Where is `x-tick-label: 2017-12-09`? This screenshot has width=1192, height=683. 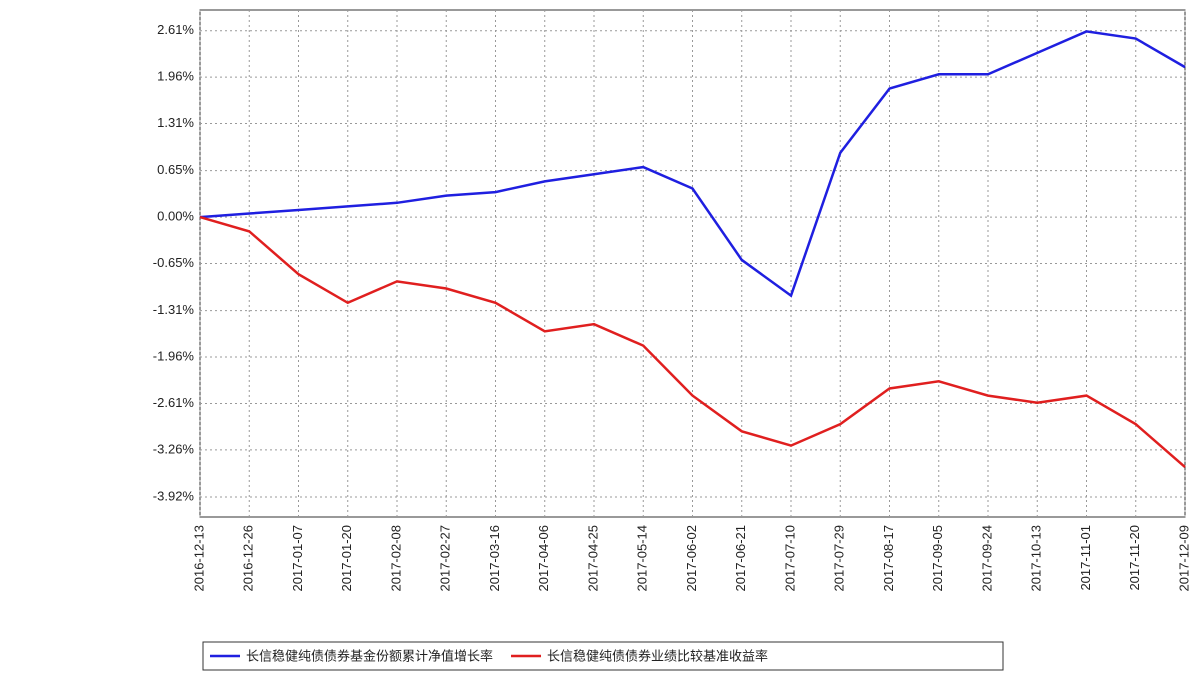 x-tick-label: 2017-12-09 is located at coordinates (1183, 558).